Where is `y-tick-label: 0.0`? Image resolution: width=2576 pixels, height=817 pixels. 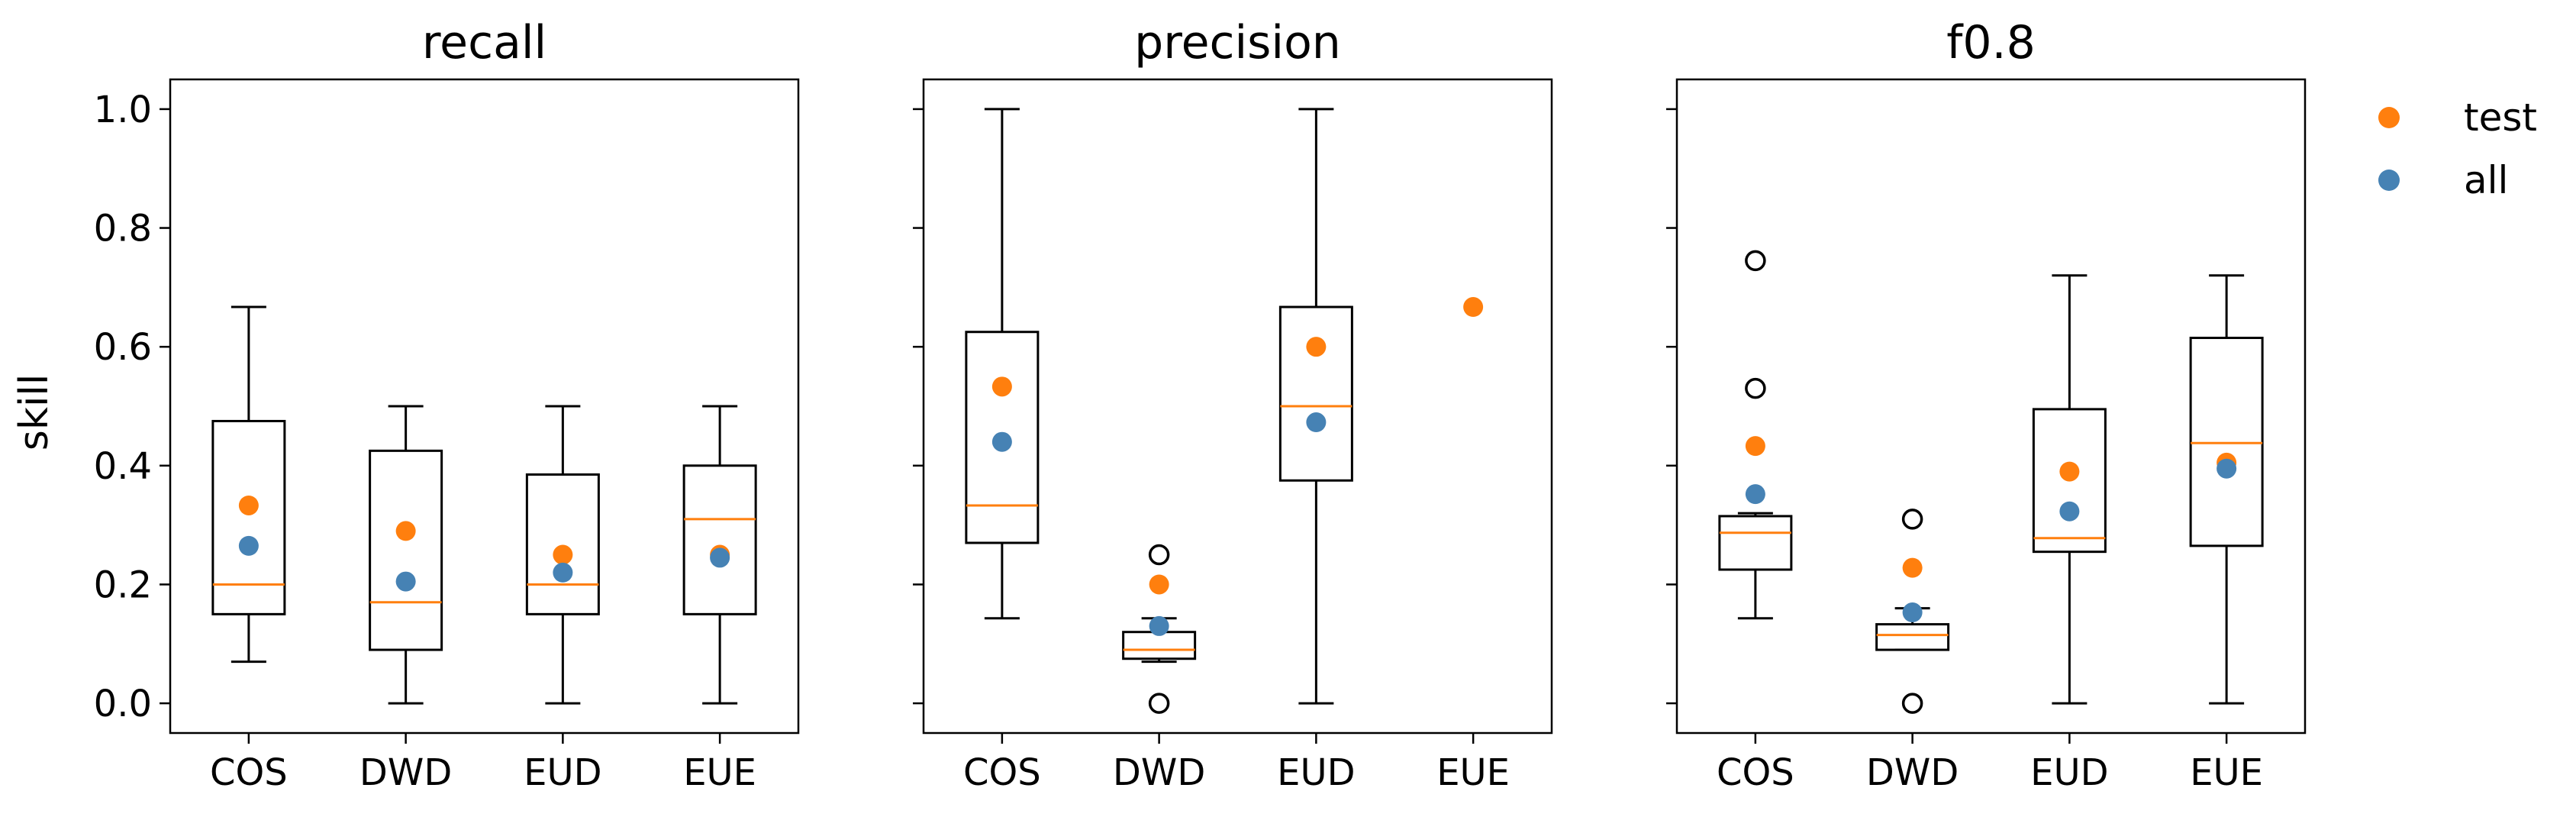
y-tick-label: 0.0 is located at coordinates (123, 704).